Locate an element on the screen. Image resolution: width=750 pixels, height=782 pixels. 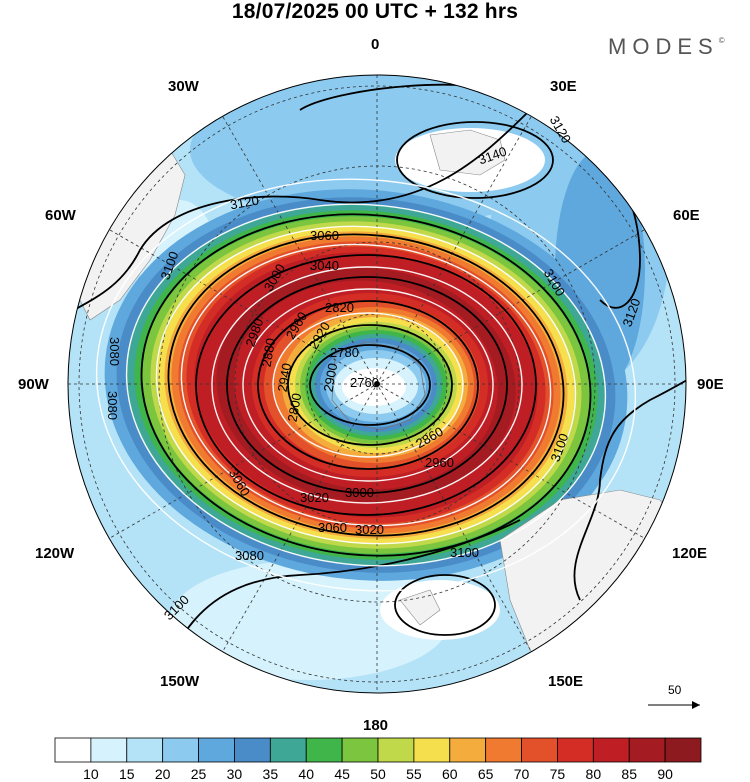
contour-label: 3100 is located at coordinates (464, 552).